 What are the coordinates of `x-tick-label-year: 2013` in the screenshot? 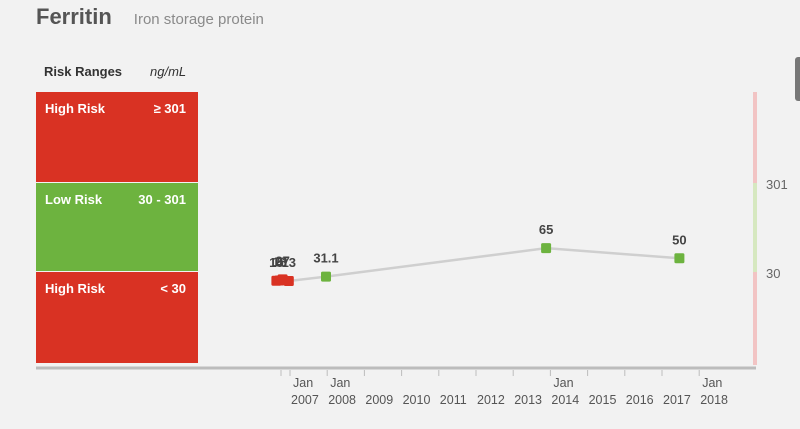 It's located at (528, 400).